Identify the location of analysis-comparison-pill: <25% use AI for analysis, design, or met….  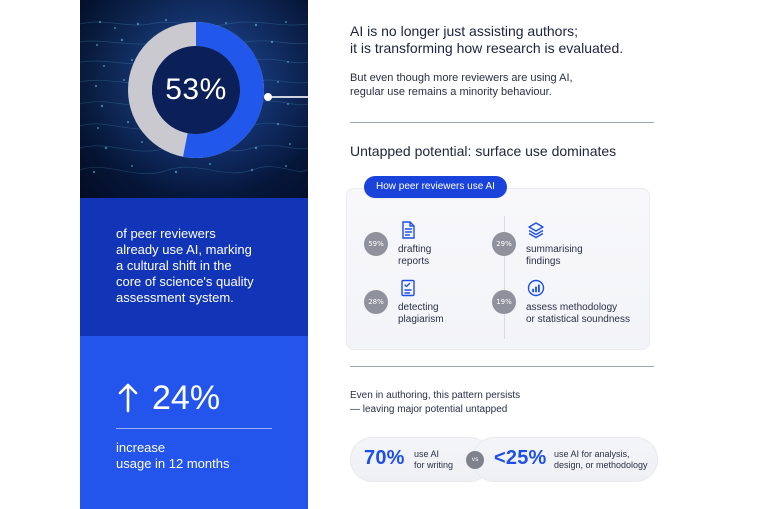
(565, 459).